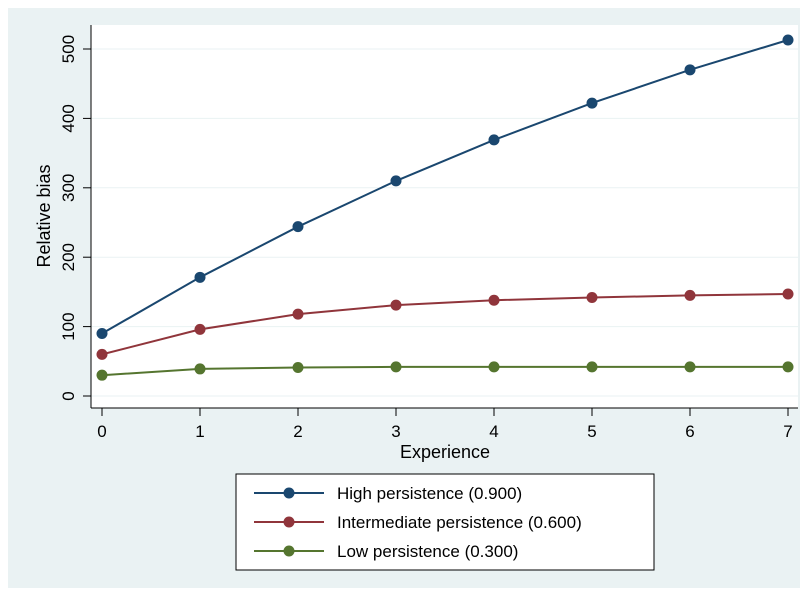 The width and height of the screenshot is (809, 598). What do you see at coordinates (101, 431) in the screenshot?
I see `x-tick-label: 0` at bounding box center [101, 431].